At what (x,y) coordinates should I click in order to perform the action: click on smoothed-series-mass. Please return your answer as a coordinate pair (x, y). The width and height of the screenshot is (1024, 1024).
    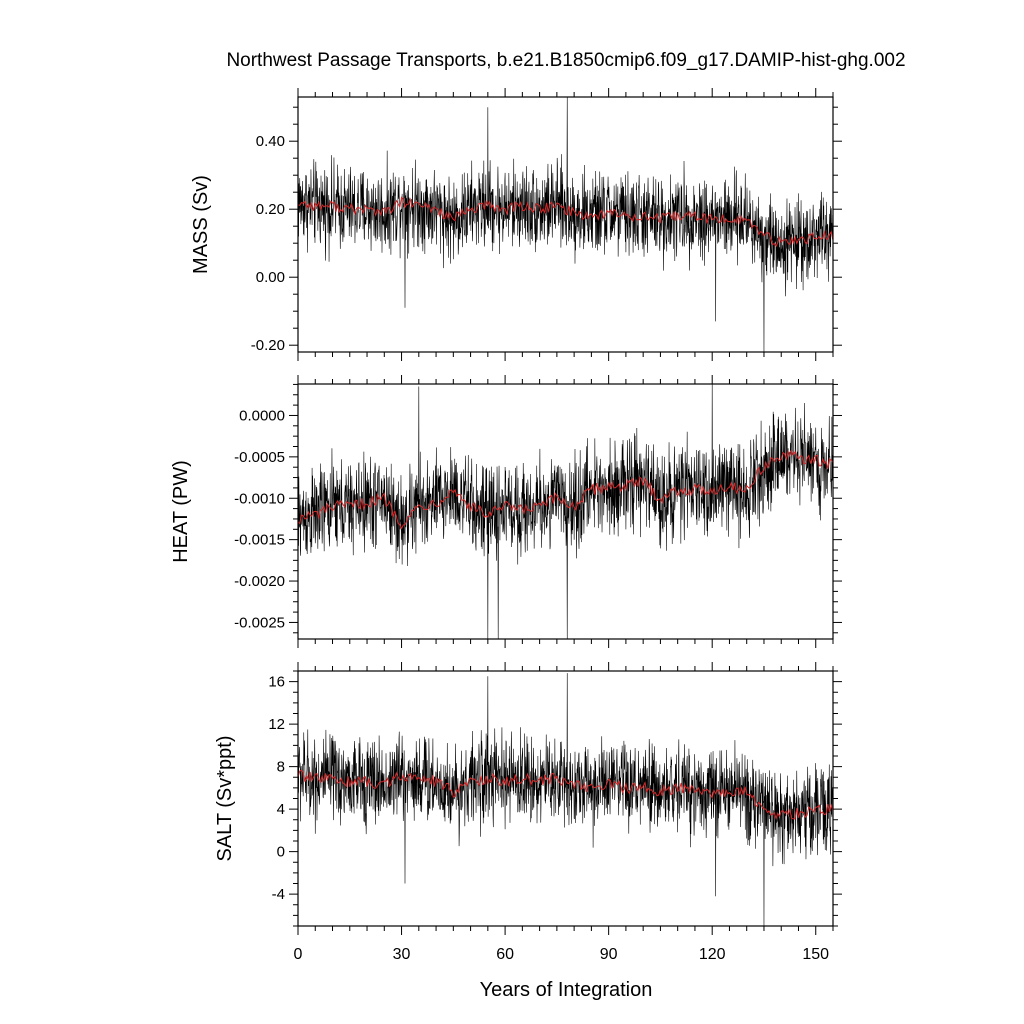
    Looking at the image, I should click on (565, 222).